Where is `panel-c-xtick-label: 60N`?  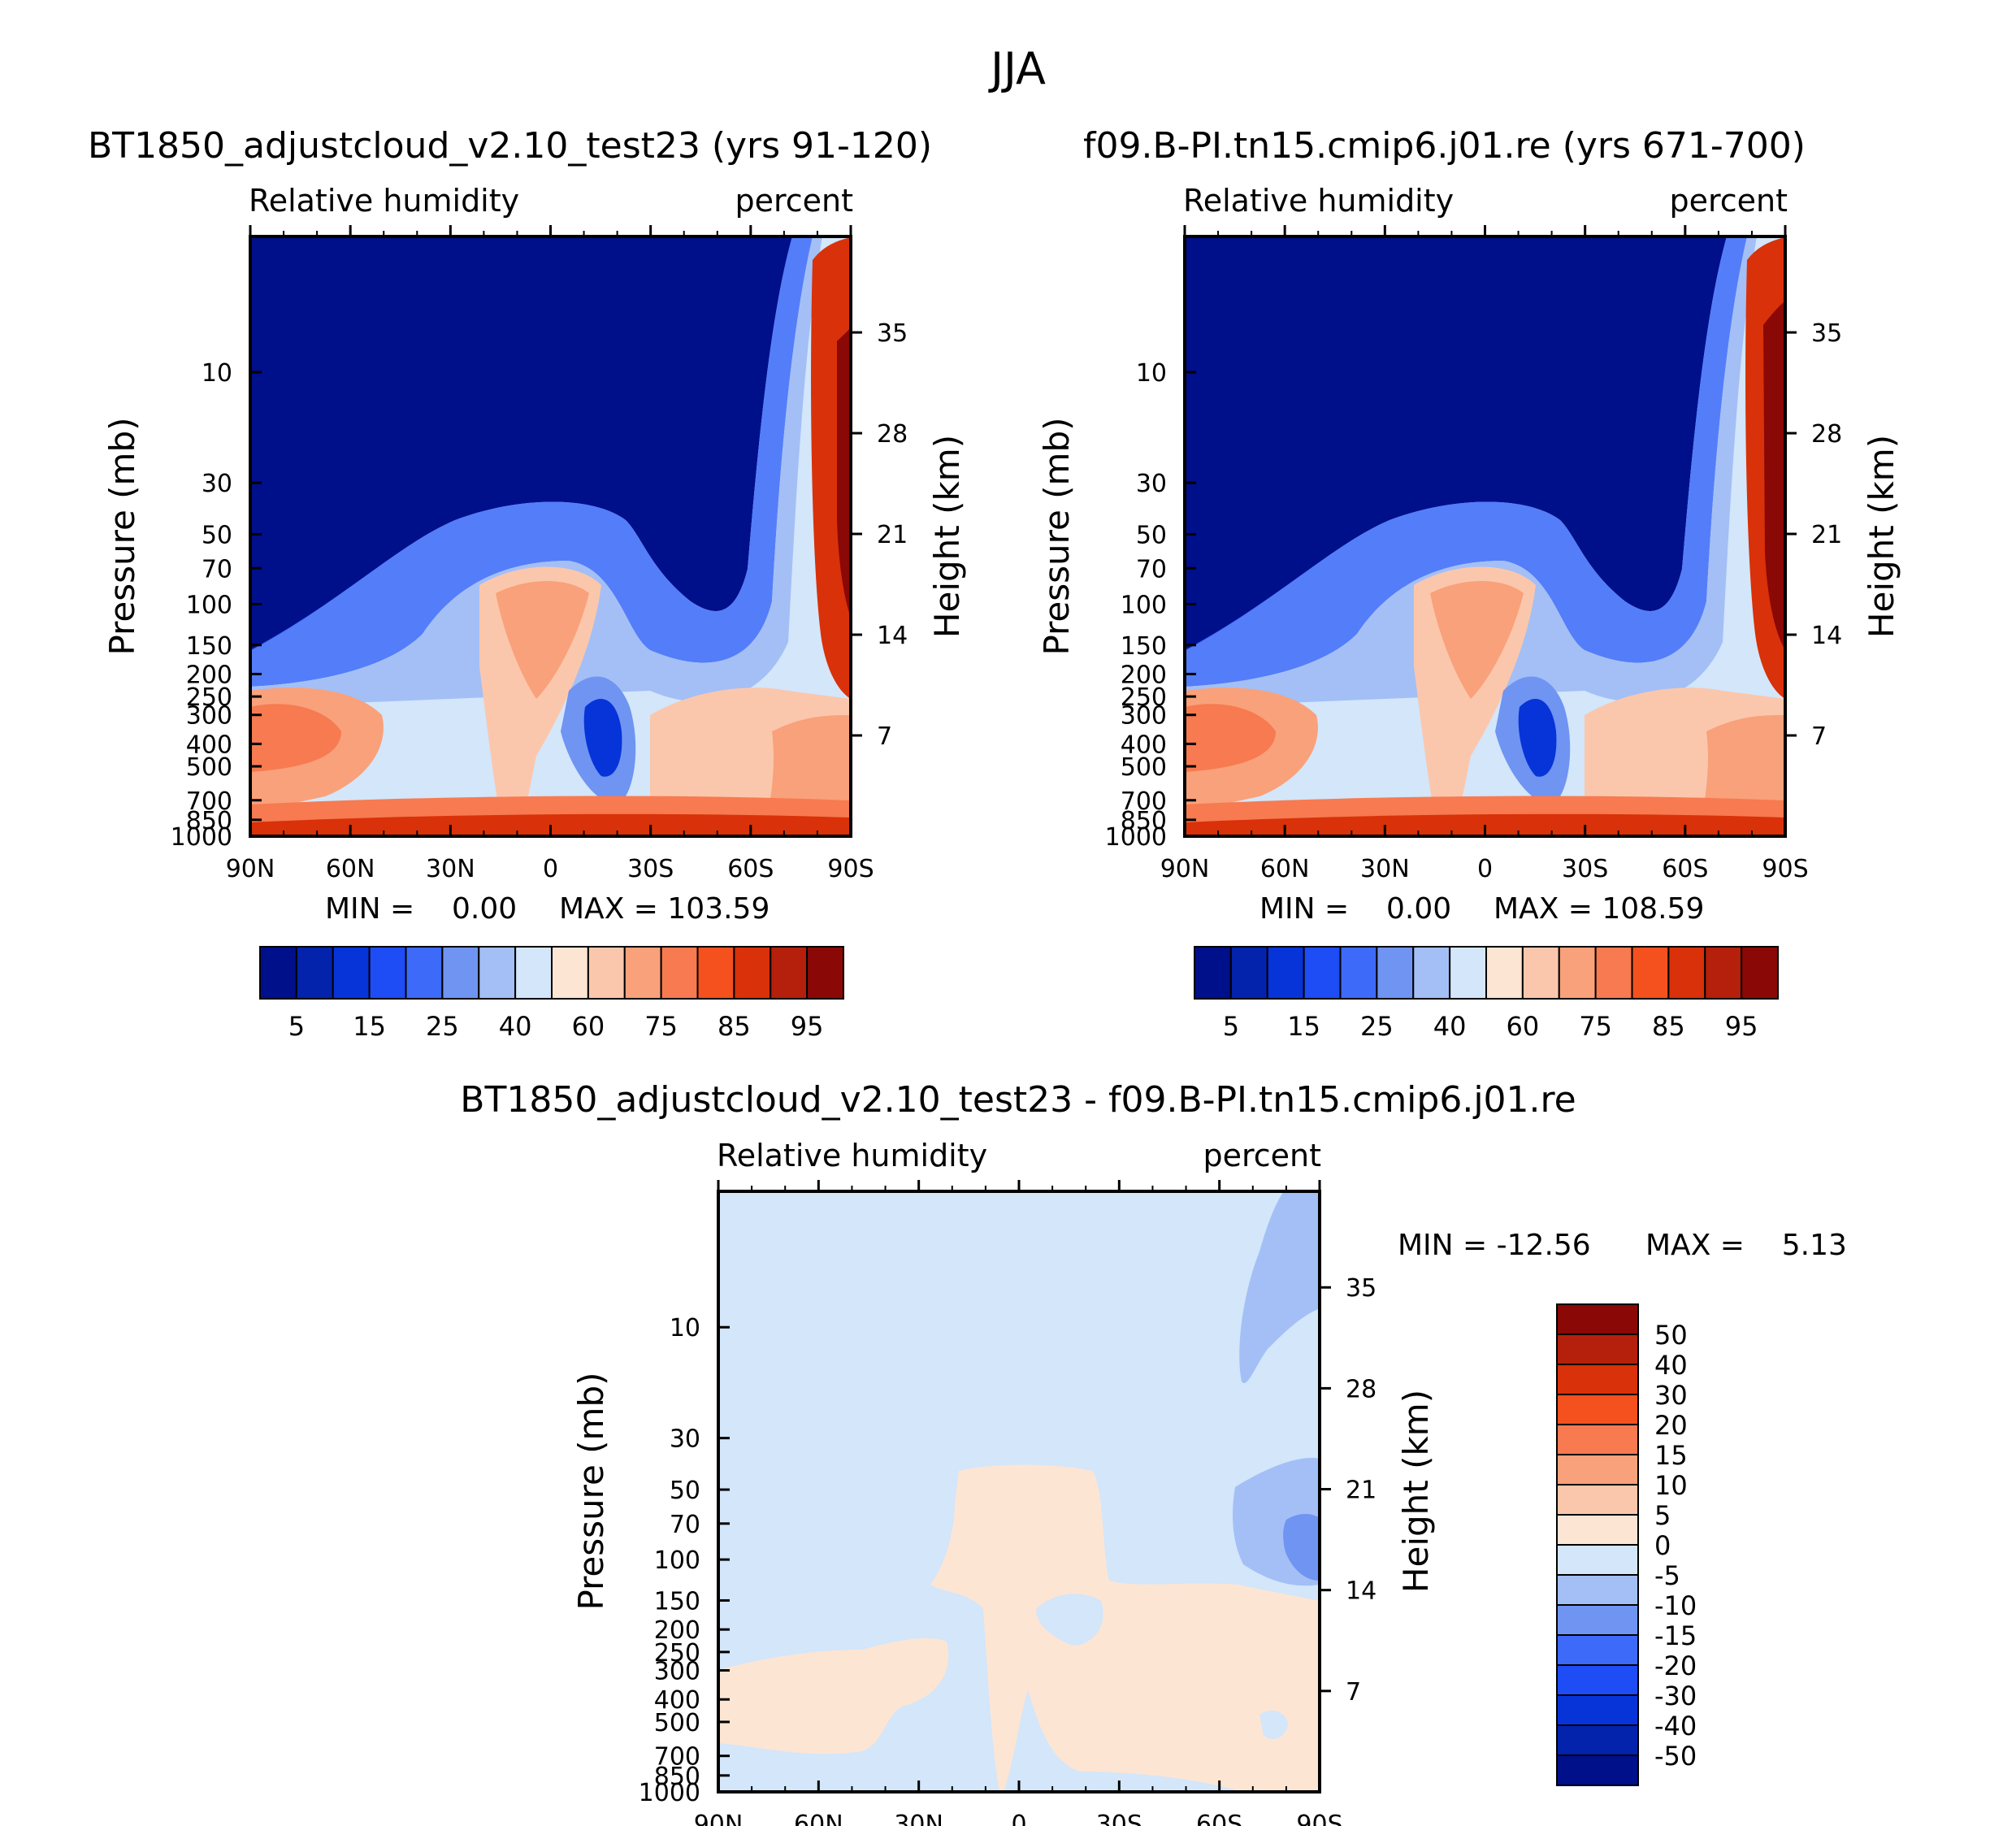
panel-c-xtick-label: 60N is located at coordinates (818, 1818).